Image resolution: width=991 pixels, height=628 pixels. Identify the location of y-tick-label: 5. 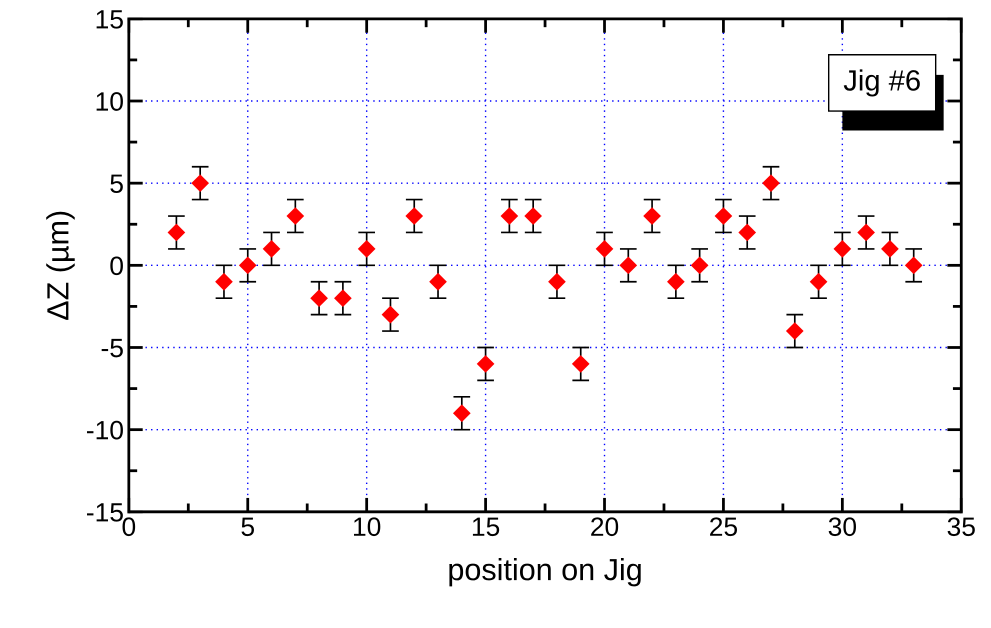
(116, 183).